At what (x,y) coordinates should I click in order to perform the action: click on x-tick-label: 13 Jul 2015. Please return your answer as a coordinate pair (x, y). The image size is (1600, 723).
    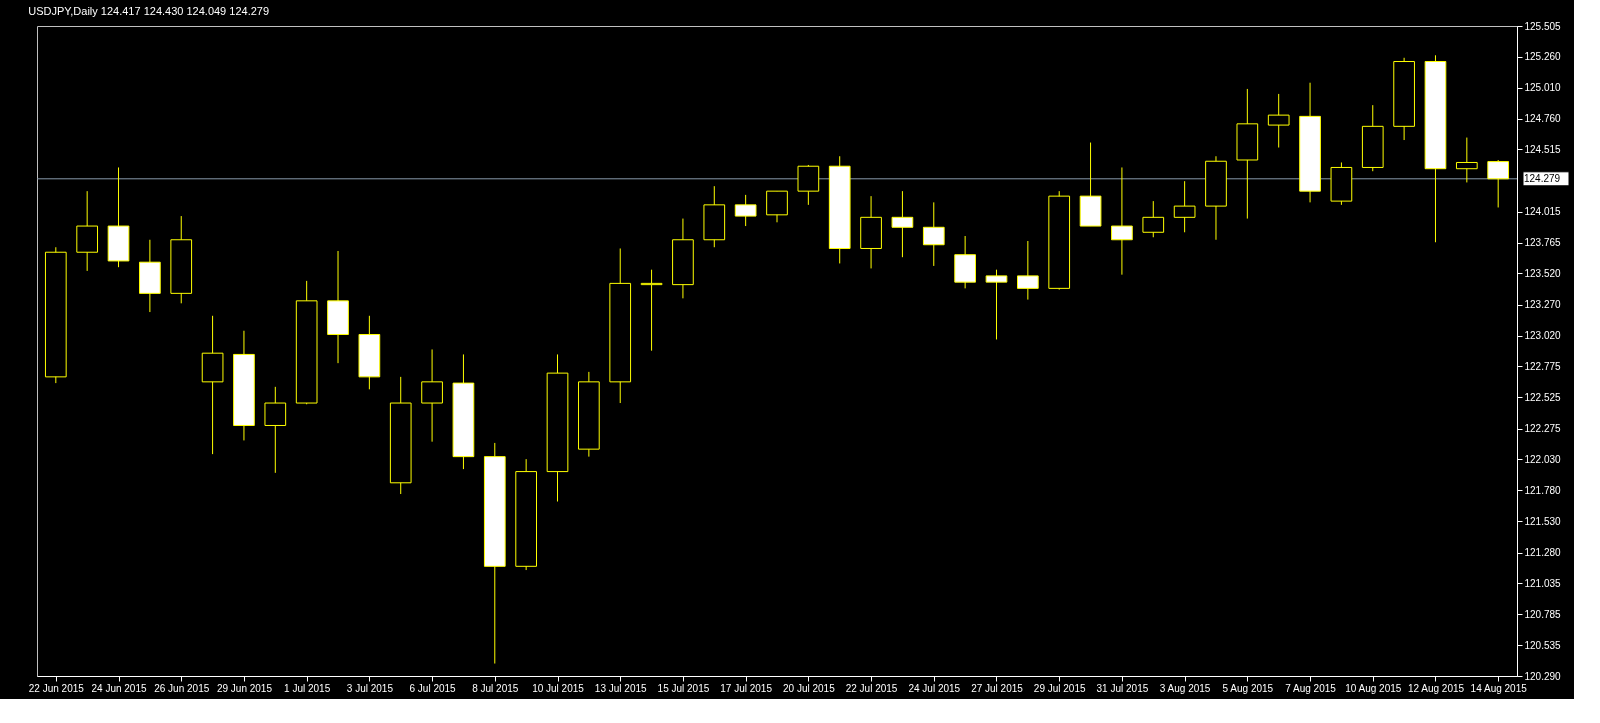
    Looking at the image, I should click on (621, 688).